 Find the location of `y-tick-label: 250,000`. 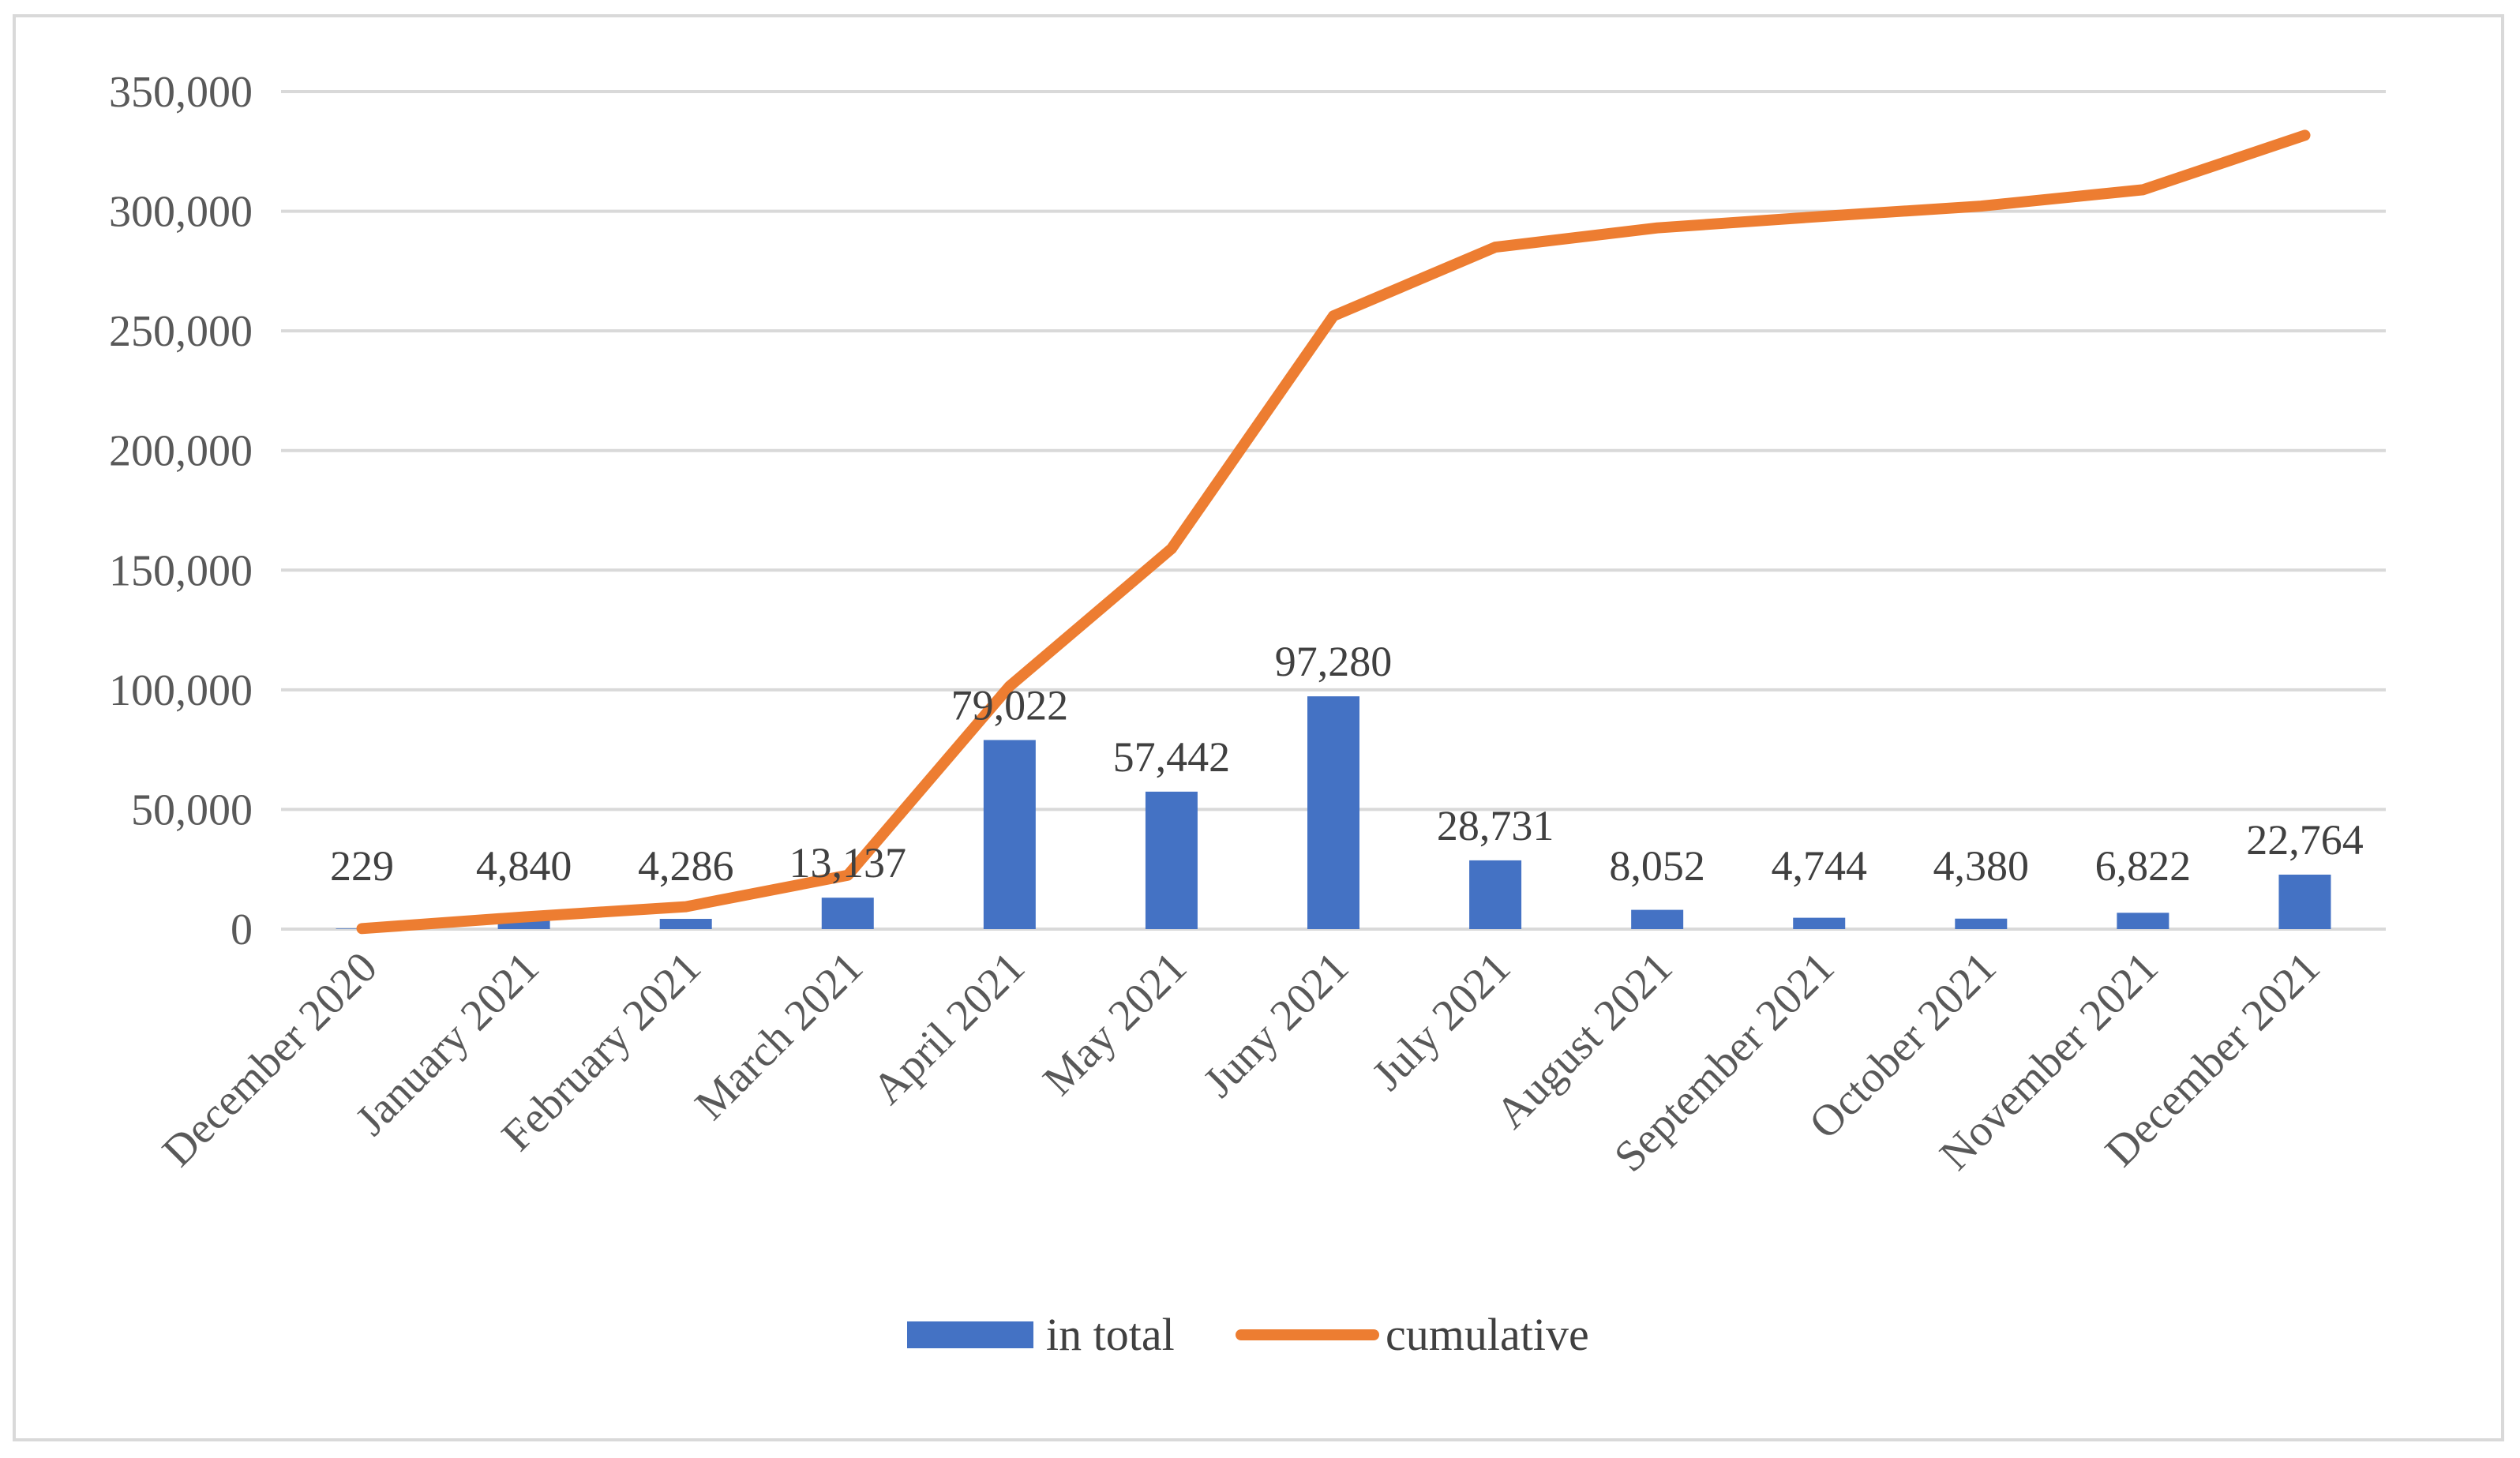

y-tick-label: 250,000 is located at coordinates (181, 331).